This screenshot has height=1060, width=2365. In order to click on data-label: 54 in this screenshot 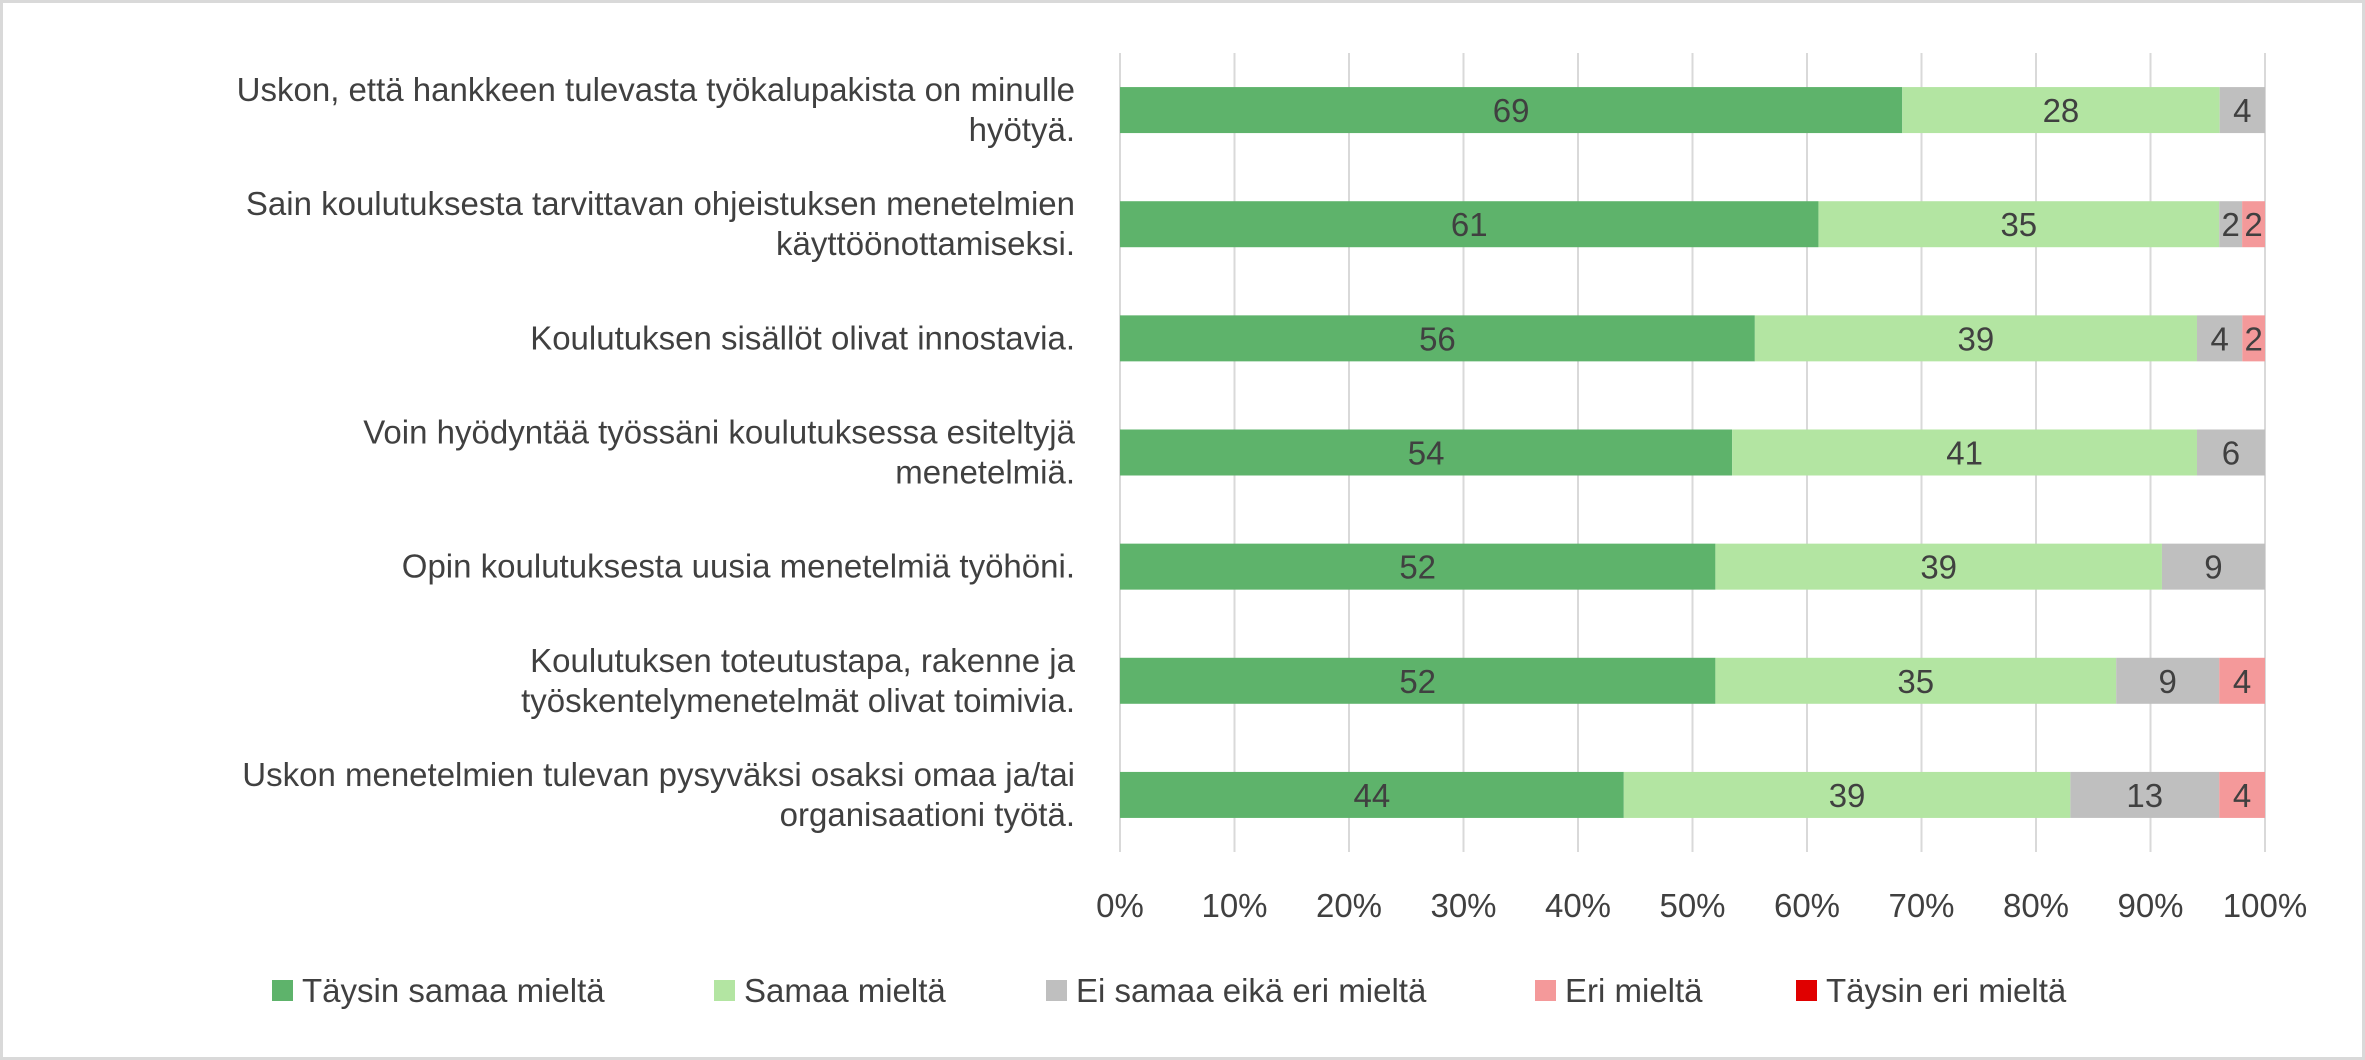, I will do `click(1426, 453)`.